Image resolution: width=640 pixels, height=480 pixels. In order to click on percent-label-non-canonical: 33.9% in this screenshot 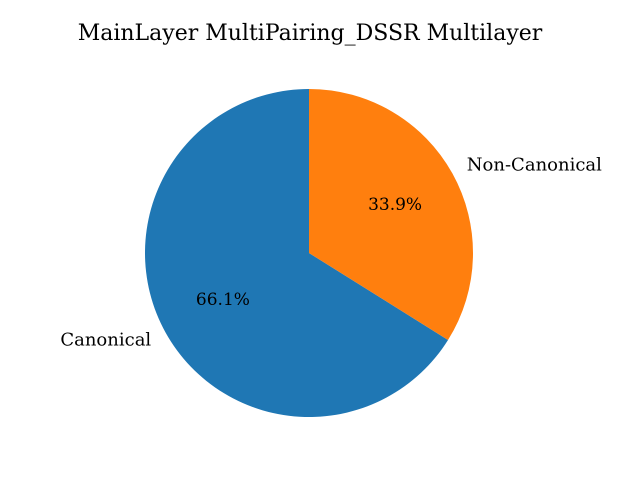, I will do `click(395, 205)`.